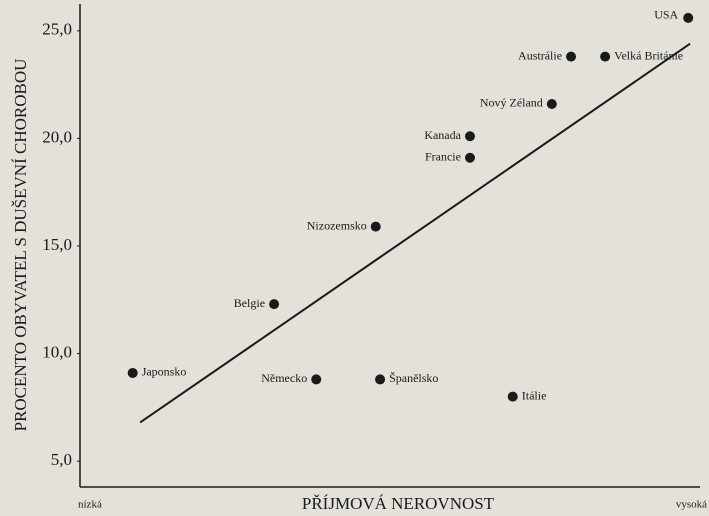  What do you see at coordinates (57, 136) in the screenshot?
I see `y-tick-label: 20,0` at bounding box center [57, 136].